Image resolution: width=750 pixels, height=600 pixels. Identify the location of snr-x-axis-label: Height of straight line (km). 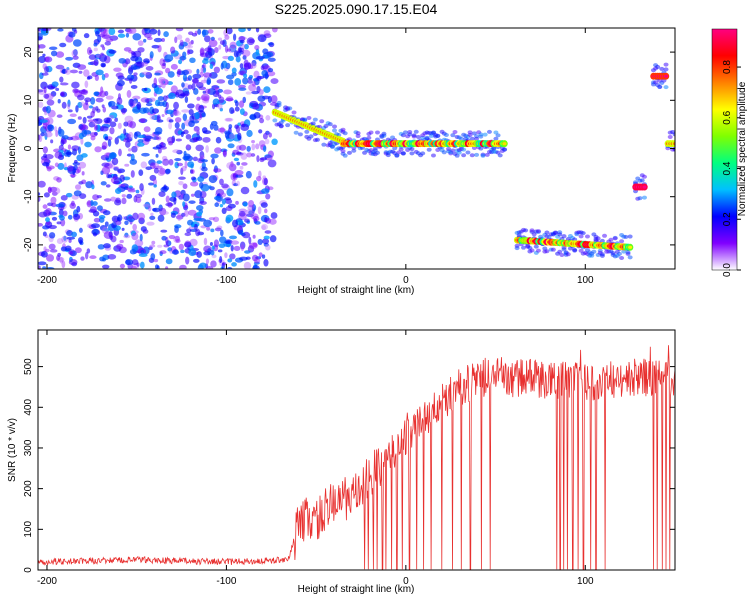
(356, 589).